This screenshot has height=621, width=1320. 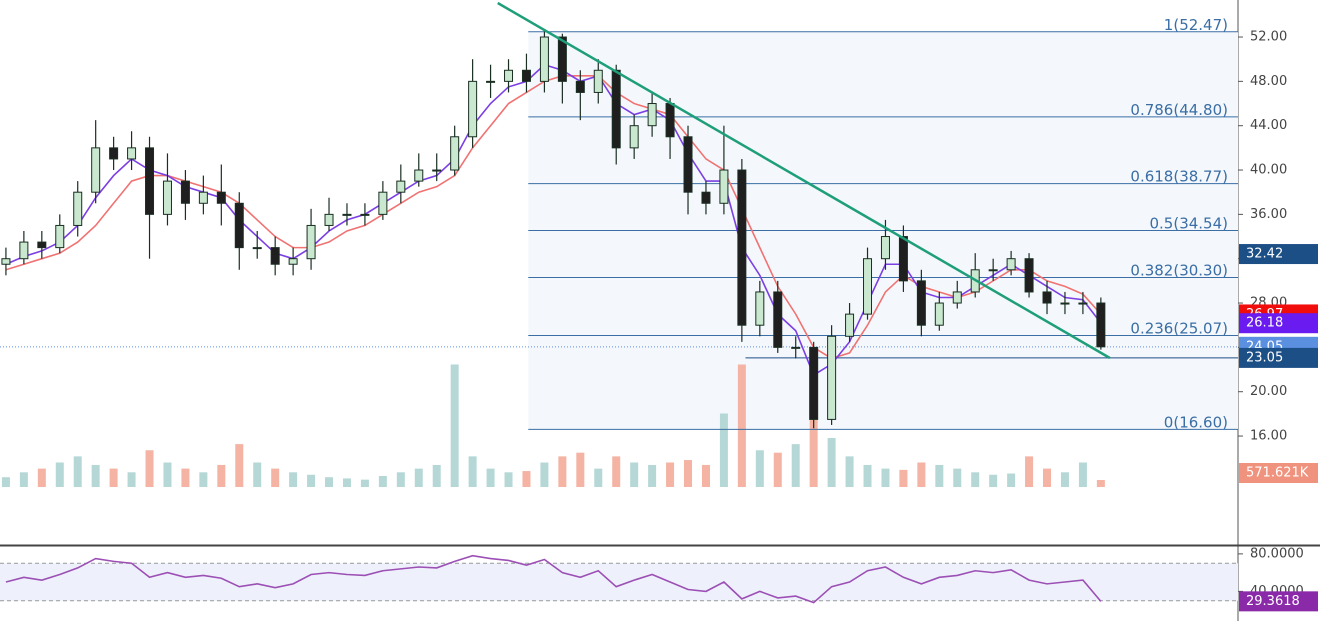 What do you see at coordinates (1188, 224) in the screenshot?
I see `fib-label: 0.5(34.54)` at bounding box center [1188, 224].